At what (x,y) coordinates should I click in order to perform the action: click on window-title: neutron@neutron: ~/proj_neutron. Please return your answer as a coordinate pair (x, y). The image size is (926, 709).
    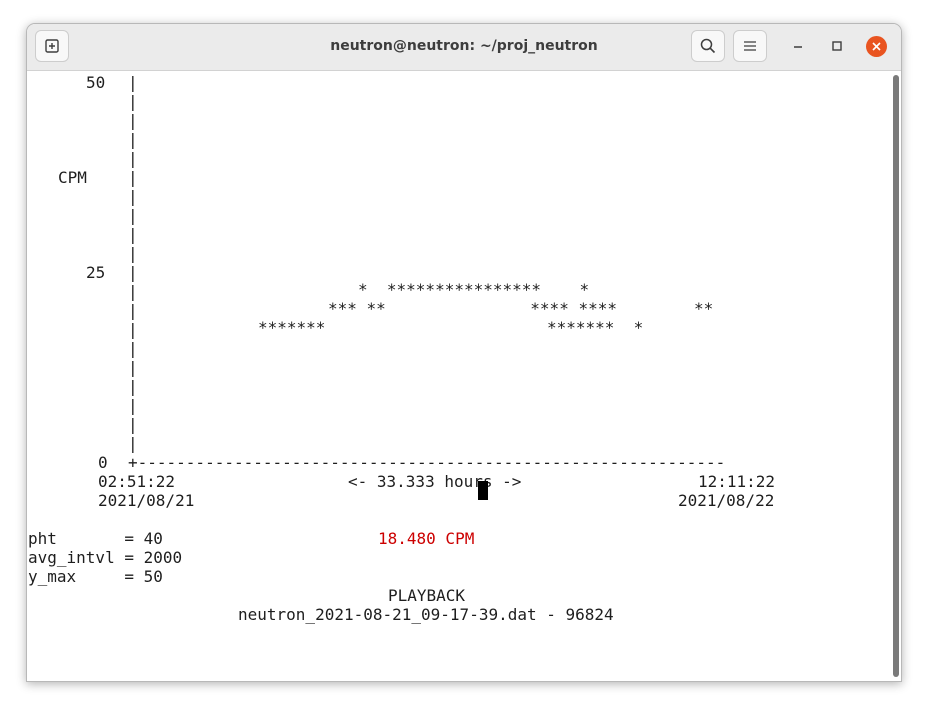
    Looking at the image, I should click on (464, 46).